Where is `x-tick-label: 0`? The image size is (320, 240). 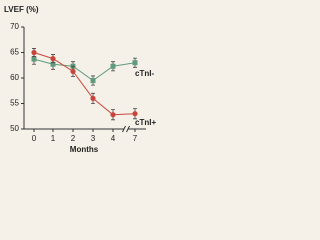 x-tick-label: 0 is located at coordinates (34, 138).